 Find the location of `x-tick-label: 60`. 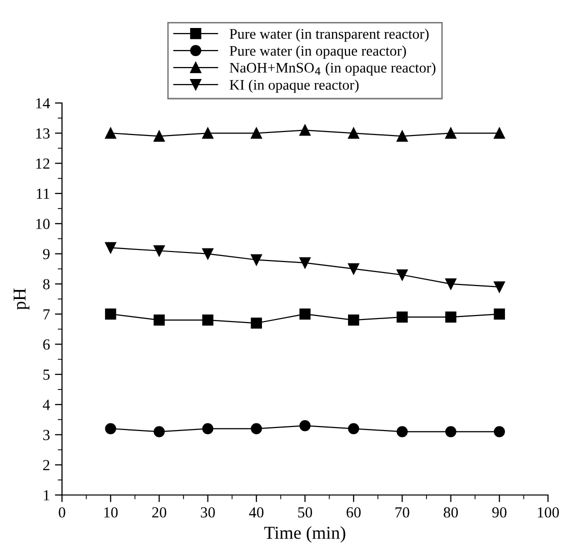

x-tick-label: 60 is located at coordinates (353, 512).